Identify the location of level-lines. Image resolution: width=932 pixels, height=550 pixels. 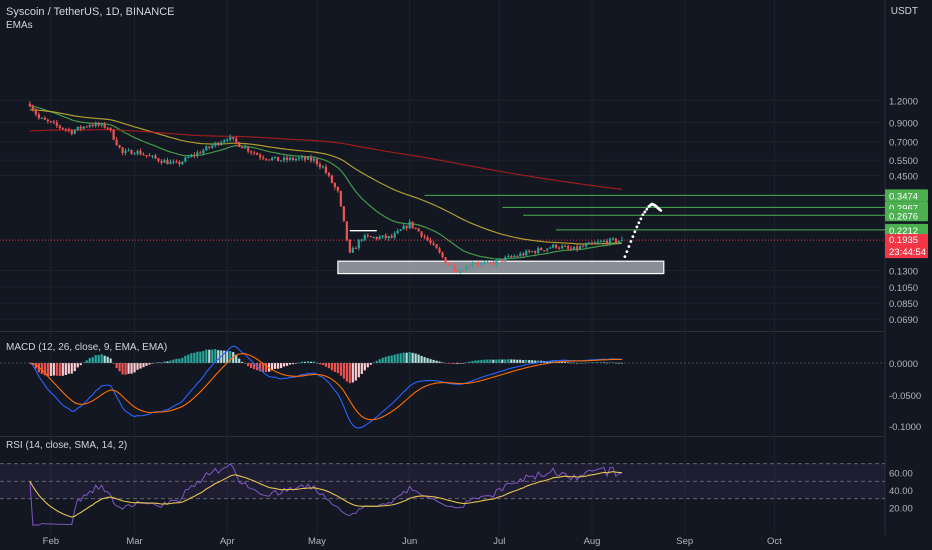
(442, 217).